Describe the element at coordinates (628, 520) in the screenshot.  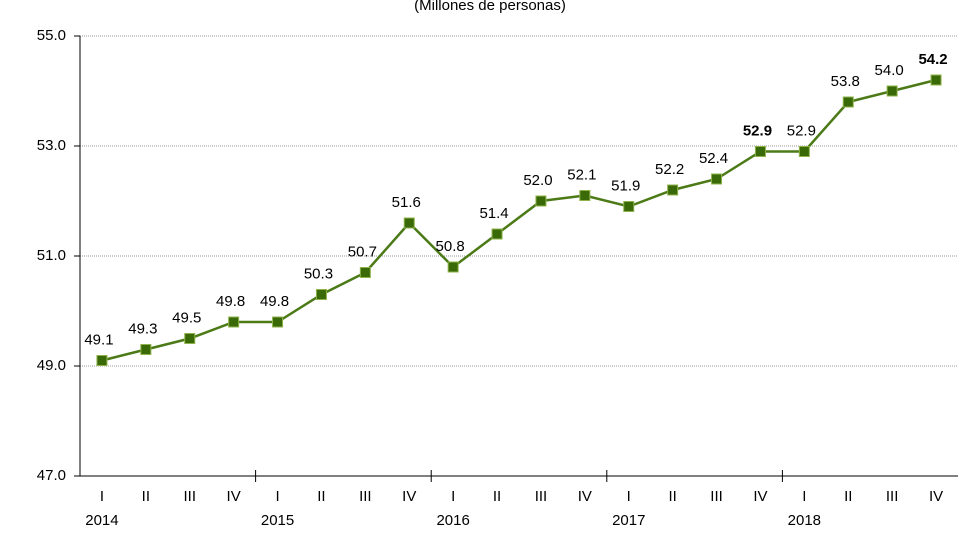
I see `group-label: 2017` at that location.